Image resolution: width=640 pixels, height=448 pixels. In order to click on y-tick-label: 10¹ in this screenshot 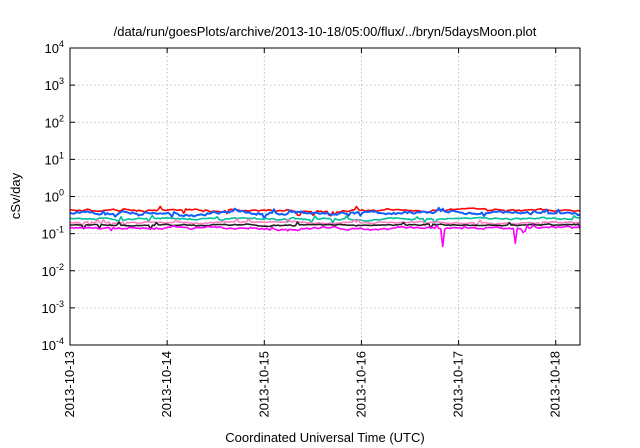, I will do `click(54, 158)`.